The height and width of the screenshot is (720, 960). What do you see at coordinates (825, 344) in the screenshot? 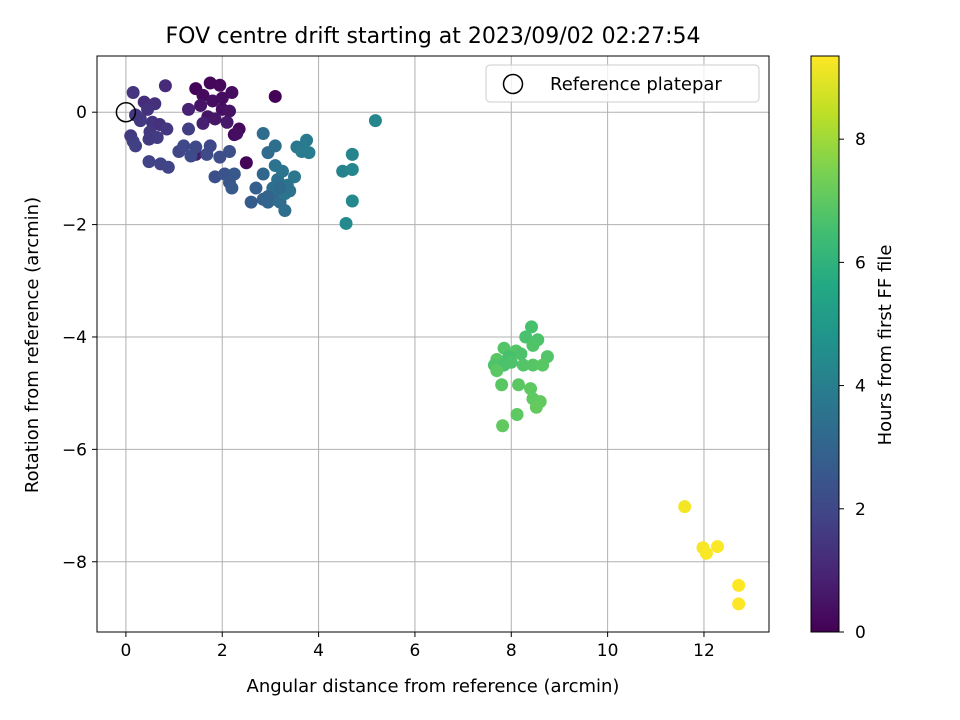
I see `colorbar-gradient` at bounding box center [825, 344].